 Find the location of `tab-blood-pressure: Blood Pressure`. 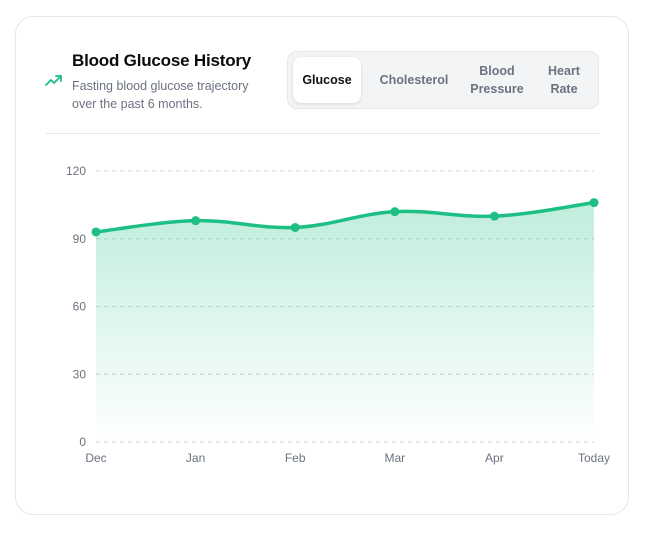

tab-blood-pressure: Blood Pressure is located at coordinates (497, 80).